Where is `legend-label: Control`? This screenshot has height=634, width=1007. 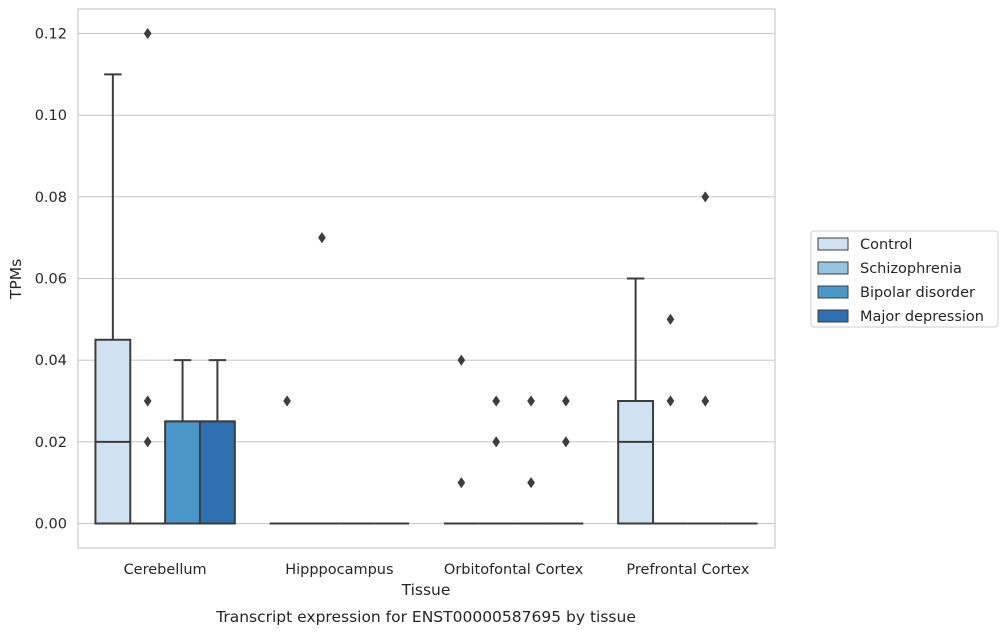 legend-label: Control is located at coordinates (886, 245).